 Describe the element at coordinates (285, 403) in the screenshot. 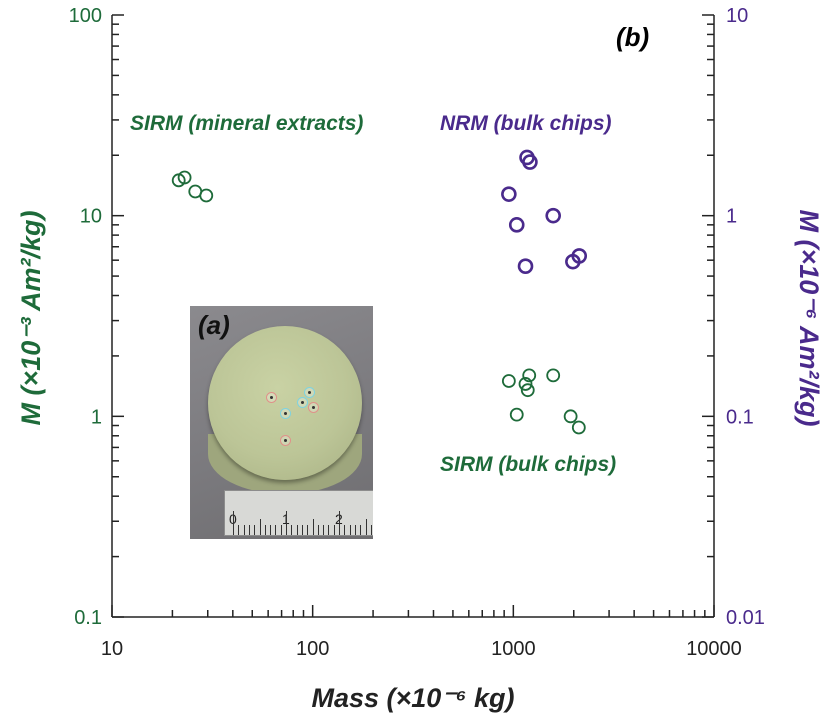

I see `sample-disc` at that location.